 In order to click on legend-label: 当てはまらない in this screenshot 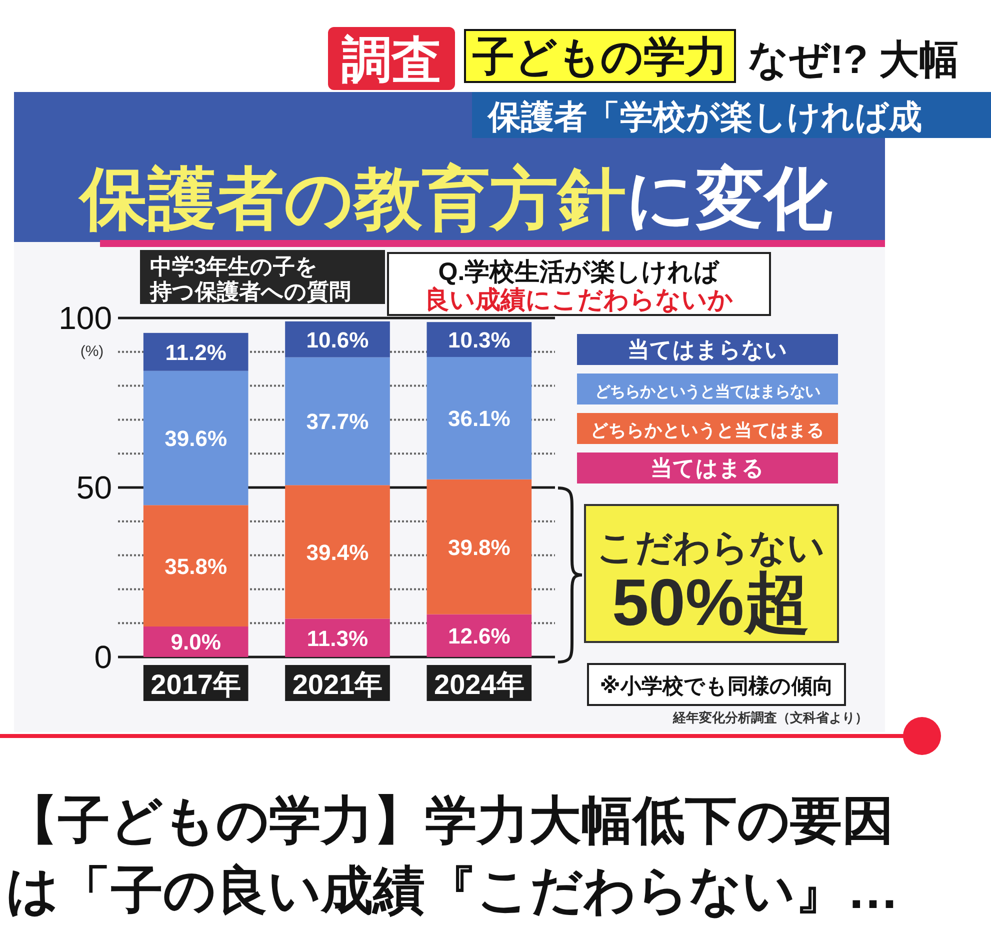, I will do `click(708, 349)`.